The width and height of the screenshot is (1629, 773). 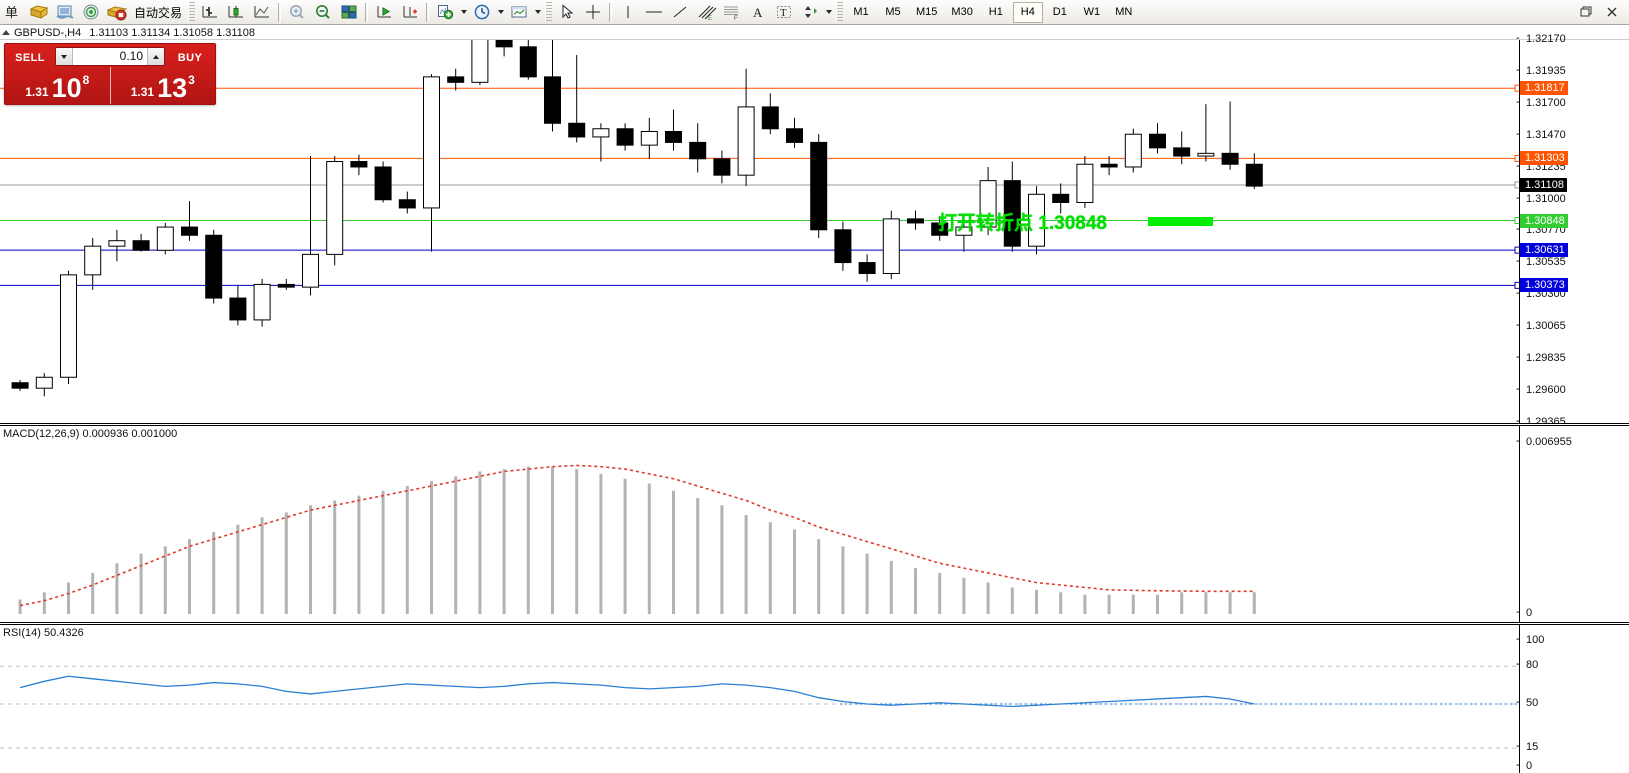 I want to click on line-chart-icon, so click(x=262, y=12).